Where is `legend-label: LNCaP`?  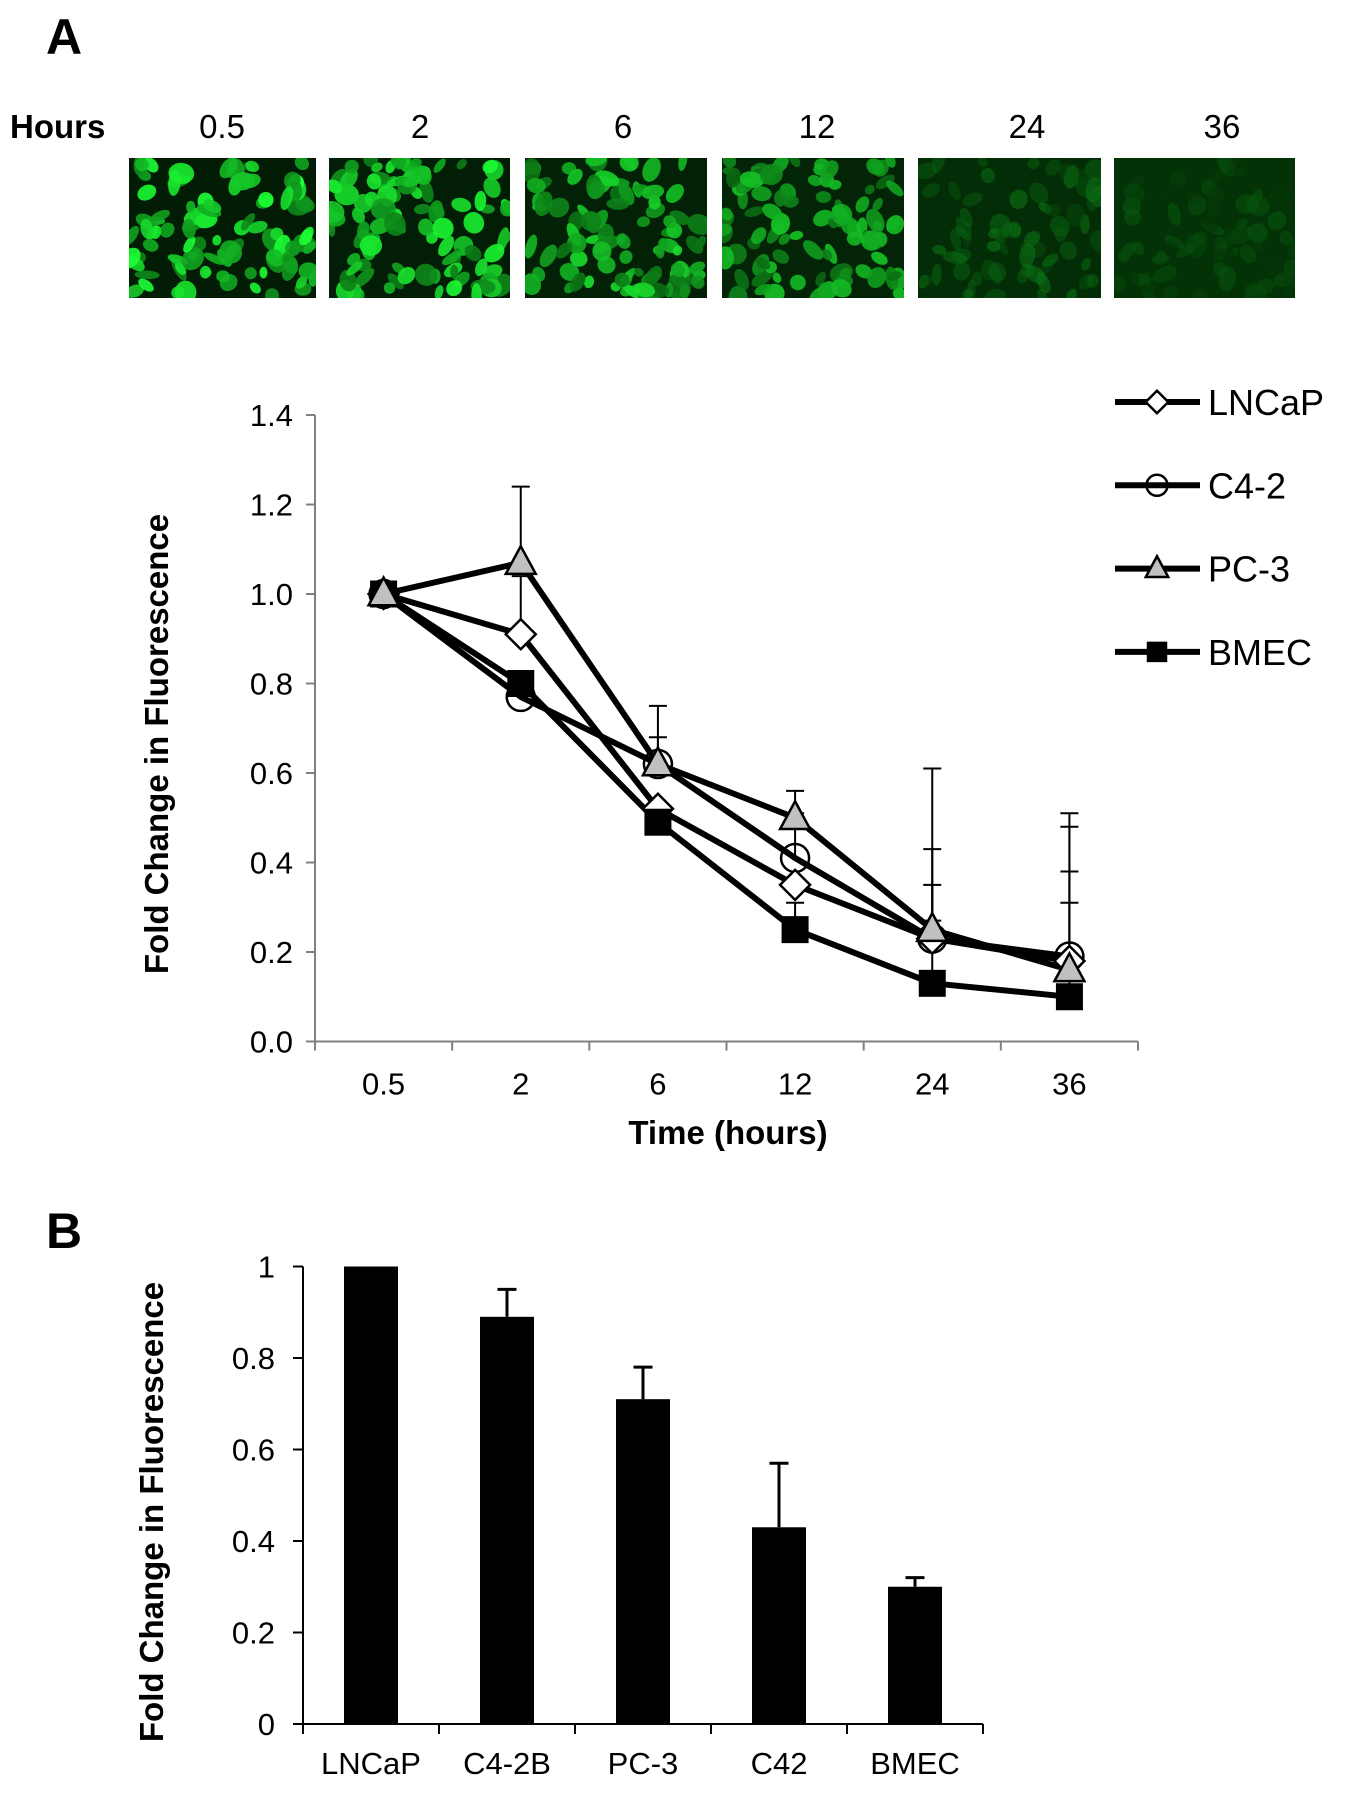
legend-label: LNCaP is located at coordinates (1266, 402).